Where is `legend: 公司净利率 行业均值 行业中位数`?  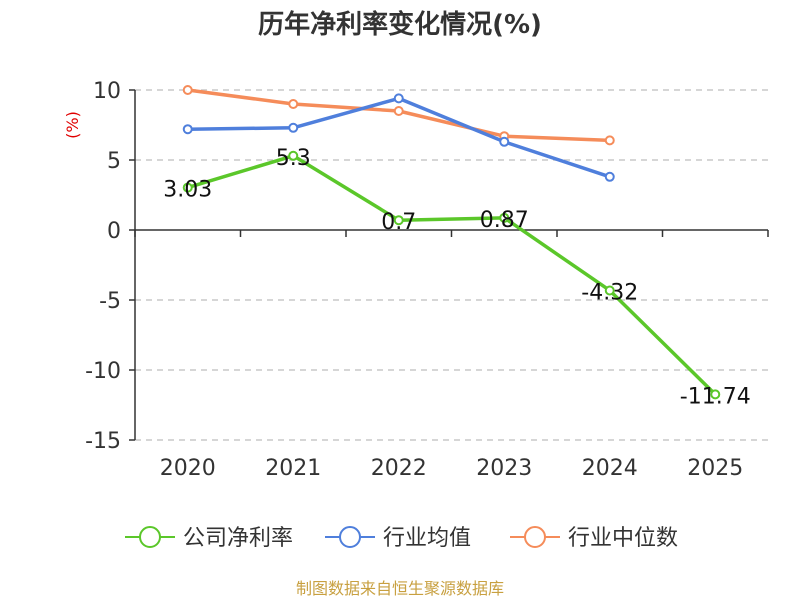 legend: 公司净利率 行业均值 行业中位数 is located at coordinates (401, 538).